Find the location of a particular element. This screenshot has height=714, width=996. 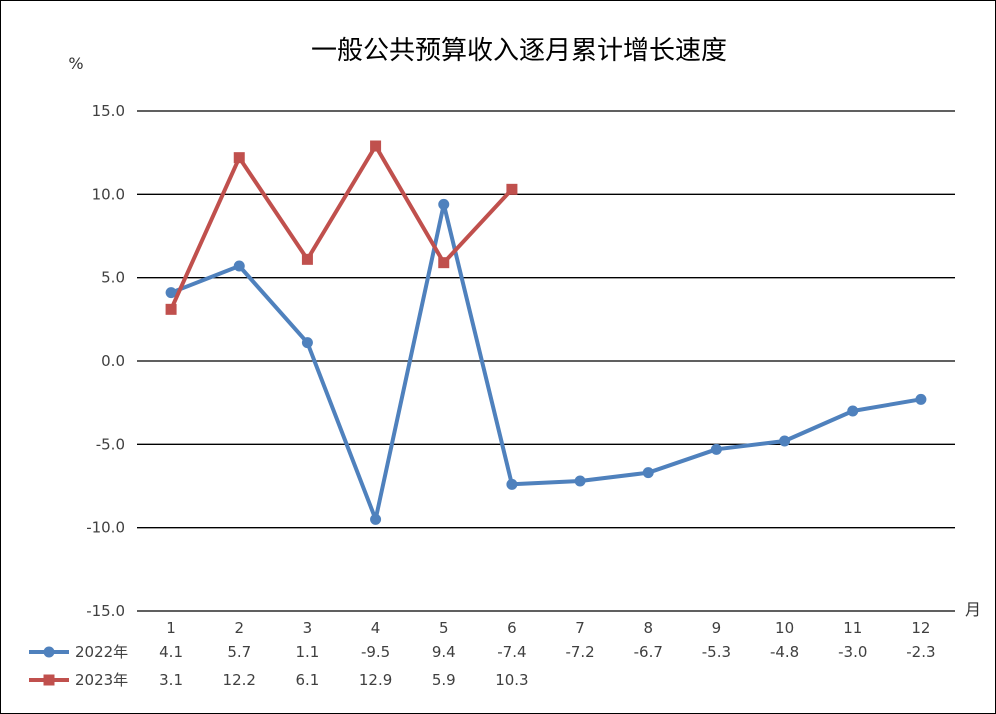

data-label: 10.3 is located at coordinates (511, 680).